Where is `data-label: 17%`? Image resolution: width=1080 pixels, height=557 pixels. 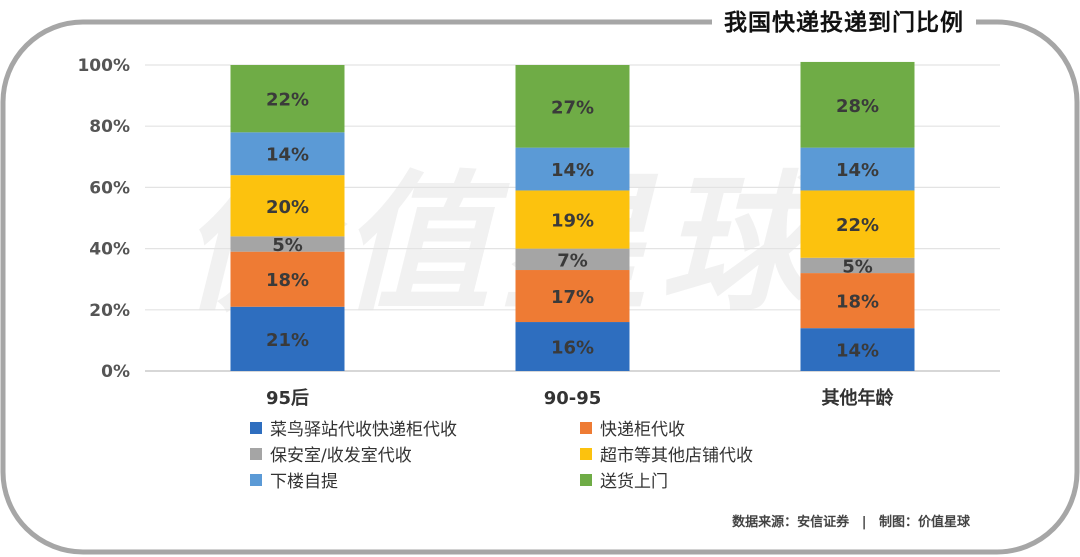 data-label: 17% is located at coordinates (572, 297).